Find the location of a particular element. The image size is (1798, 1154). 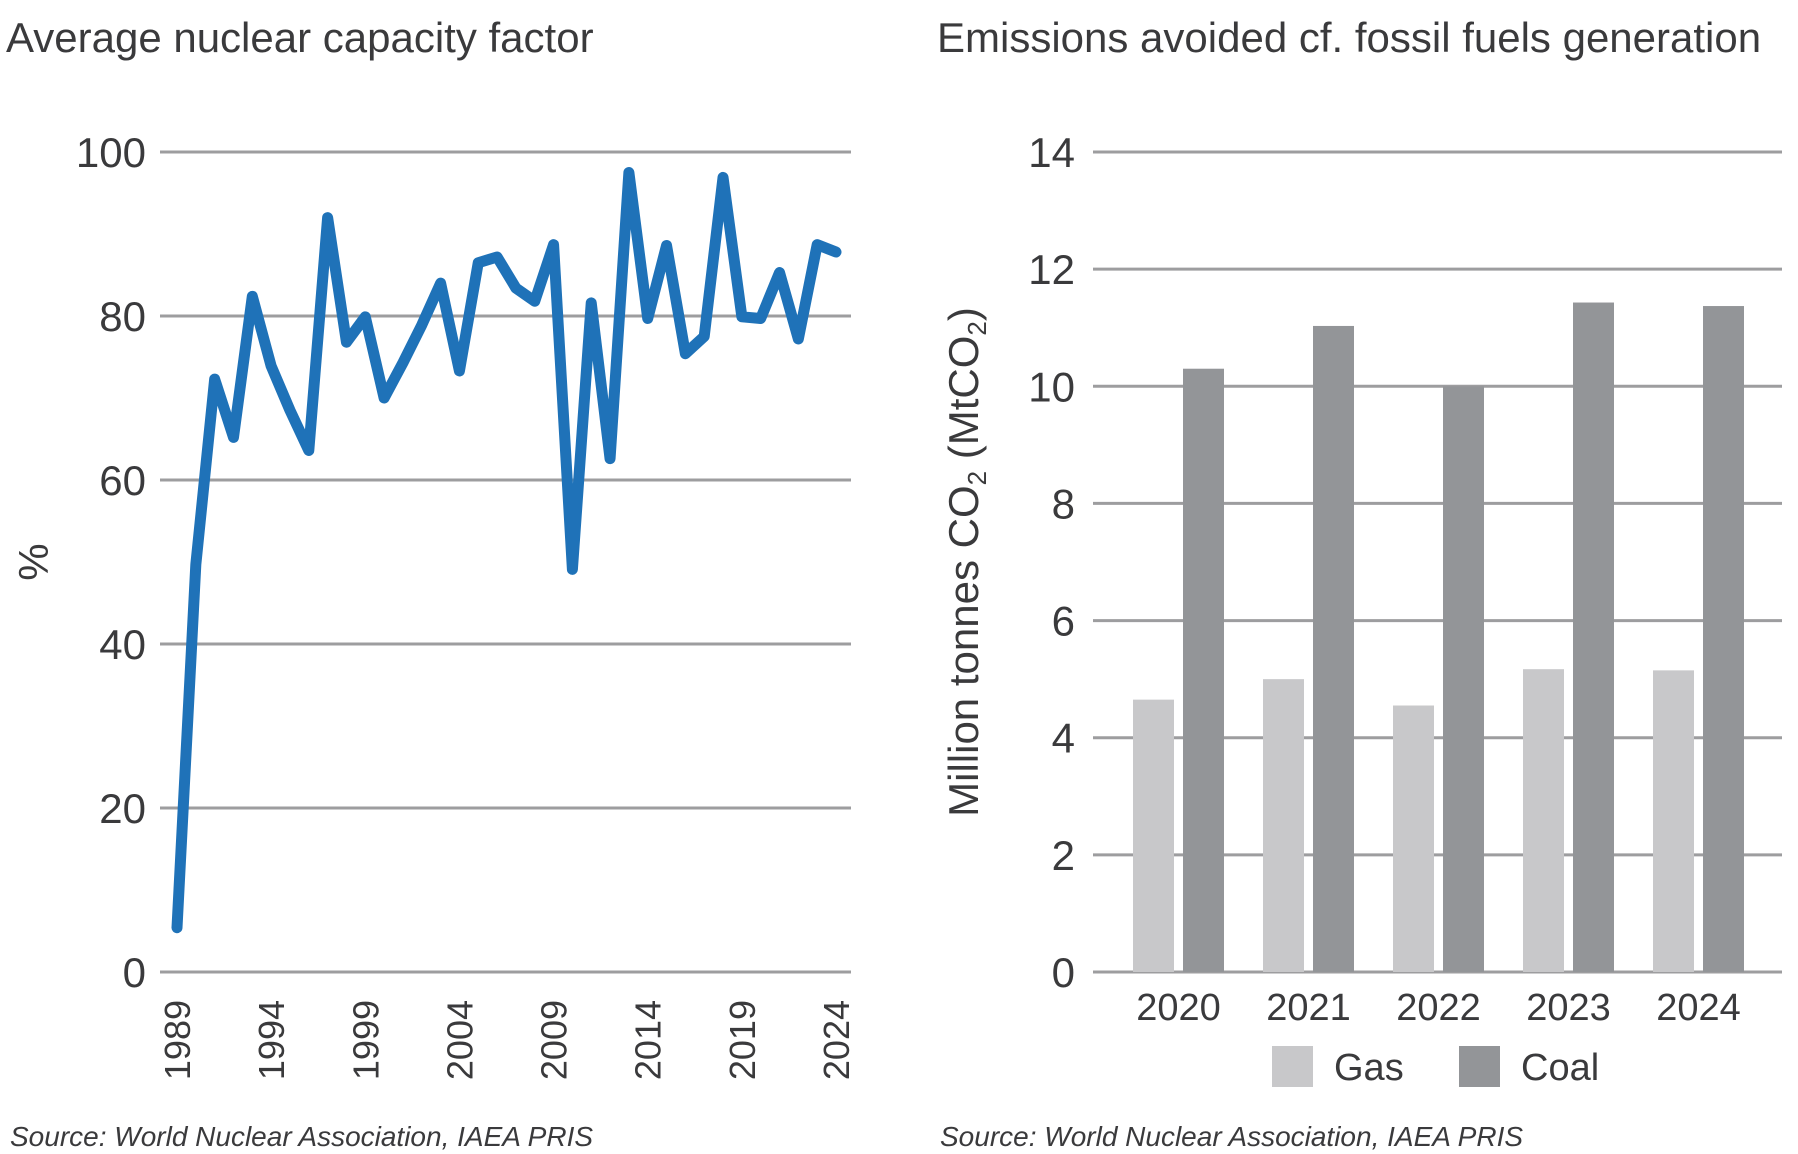

x-tick-label: 2019 is located at coordinates (742, 1040).